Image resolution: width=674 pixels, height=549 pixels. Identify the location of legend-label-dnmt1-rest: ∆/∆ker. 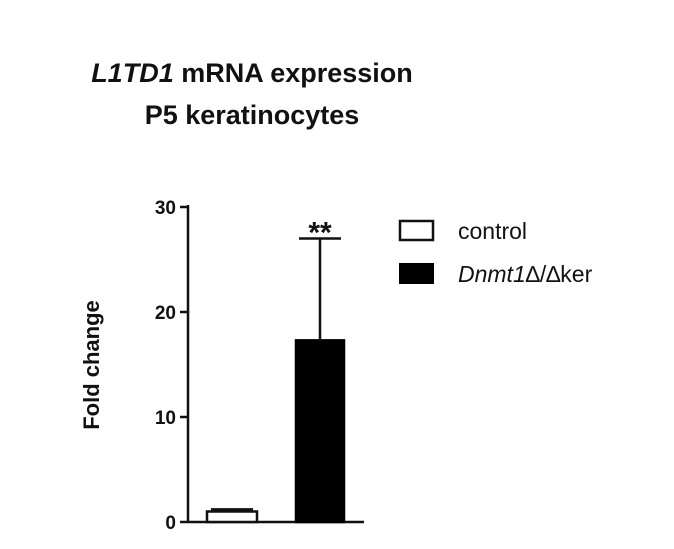
(559, 274).